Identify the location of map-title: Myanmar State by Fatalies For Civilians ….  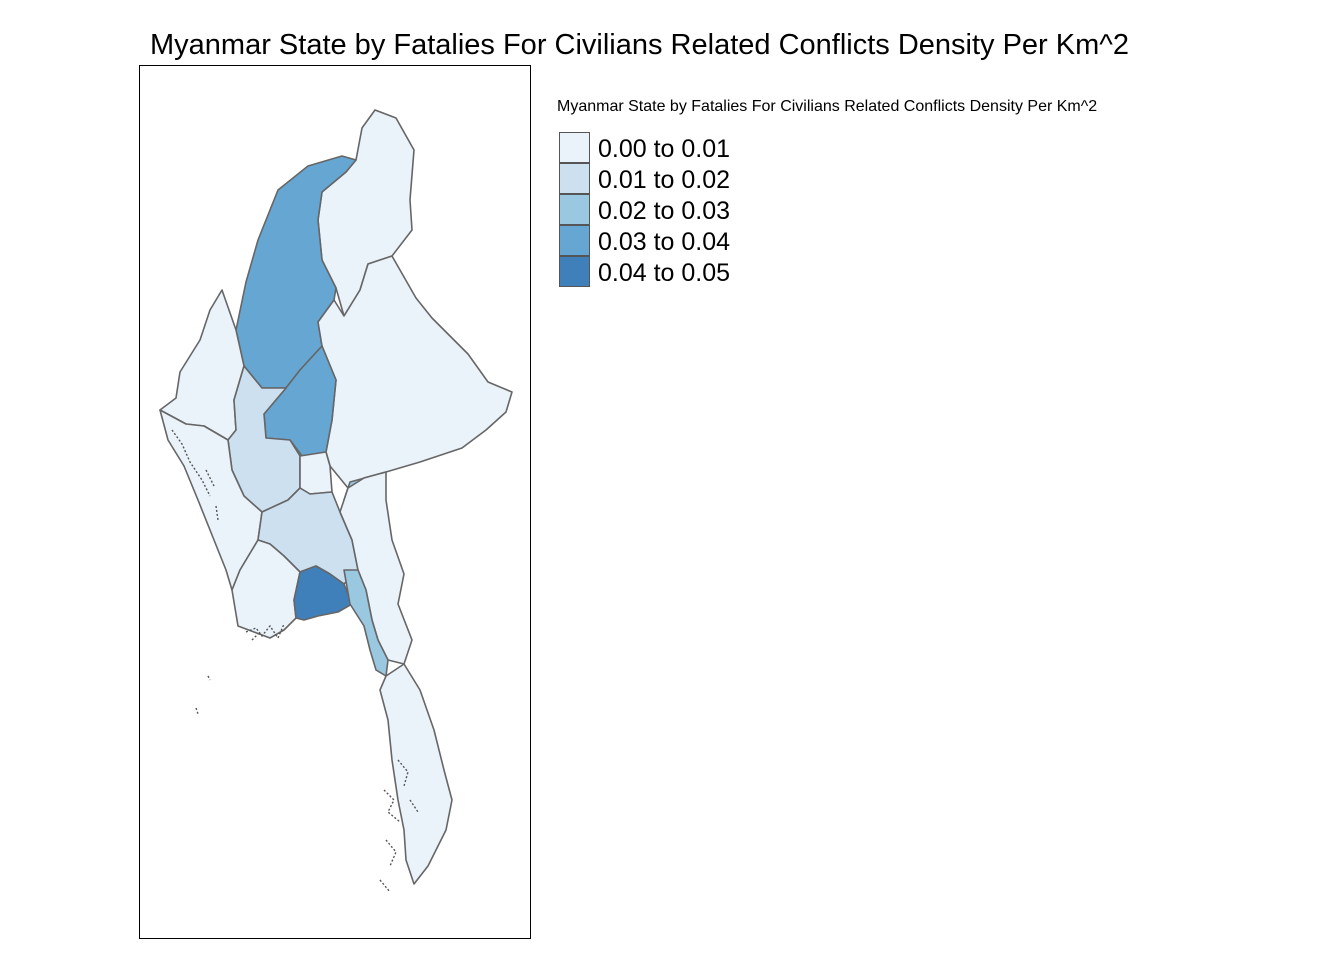
(640, 45).